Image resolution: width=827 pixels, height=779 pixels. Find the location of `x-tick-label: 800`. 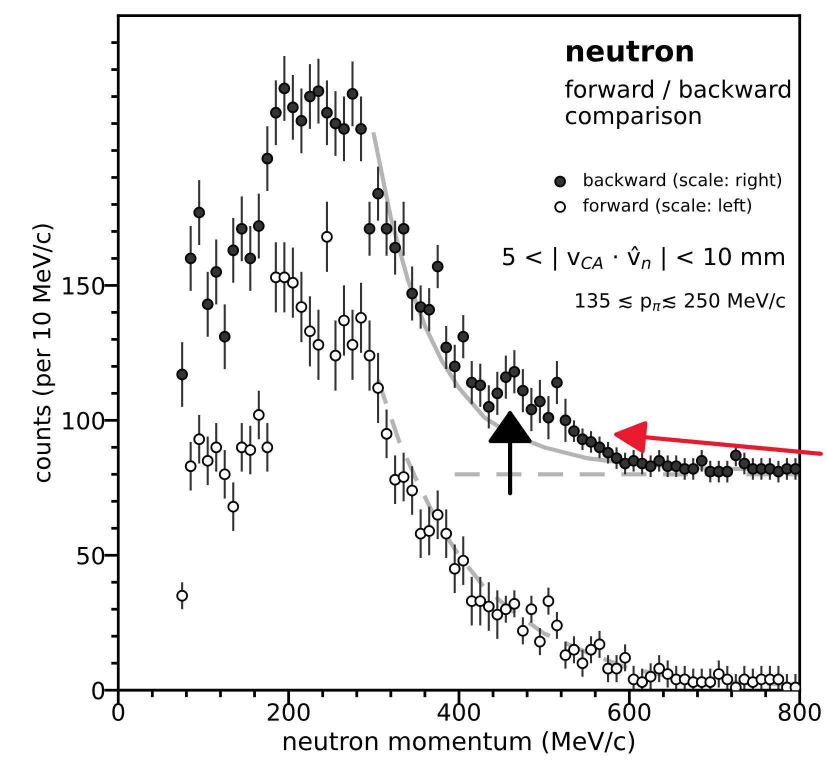

x-tick-label: 800 is located at coordinates (799, 712).